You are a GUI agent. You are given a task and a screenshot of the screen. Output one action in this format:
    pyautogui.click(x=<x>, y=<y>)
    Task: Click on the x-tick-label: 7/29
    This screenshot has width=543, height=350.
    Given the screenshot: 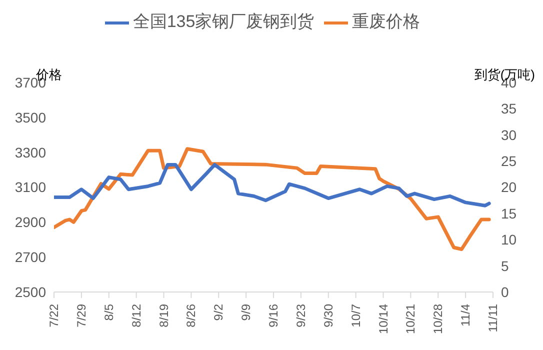 What is the action you would take?
    pyautogui.click(x=81, y=316)
    